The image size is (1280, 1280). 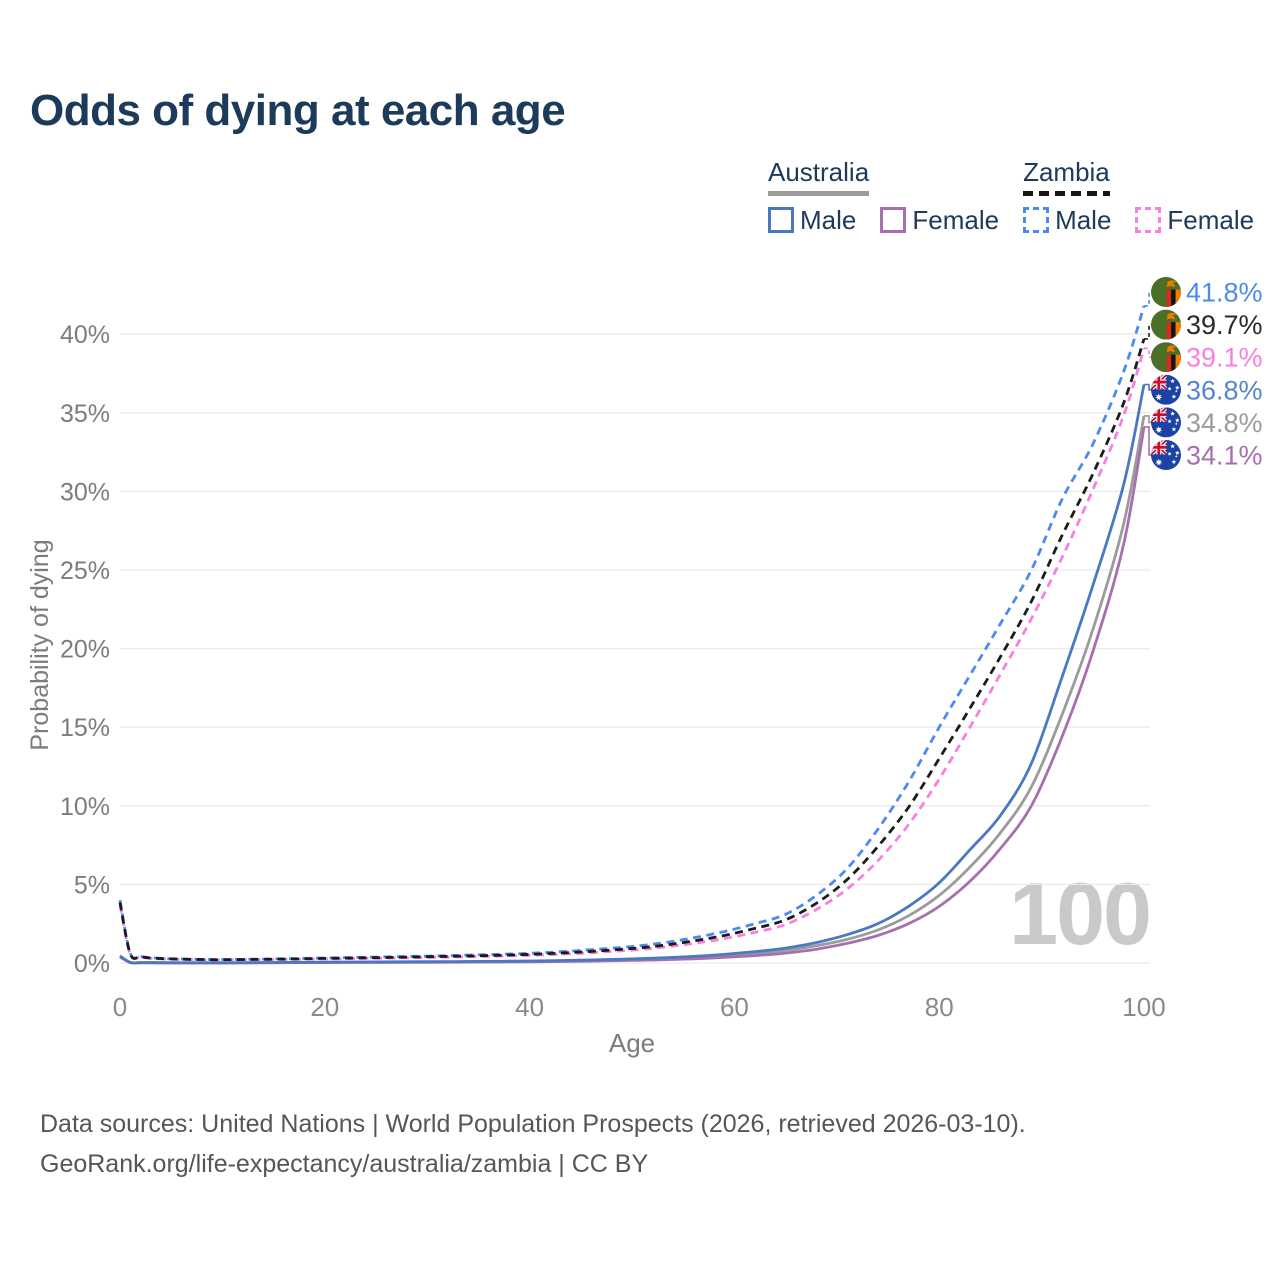 I want to click on end-value-australia-both: 34.8%, so click(x=1224, y=423).